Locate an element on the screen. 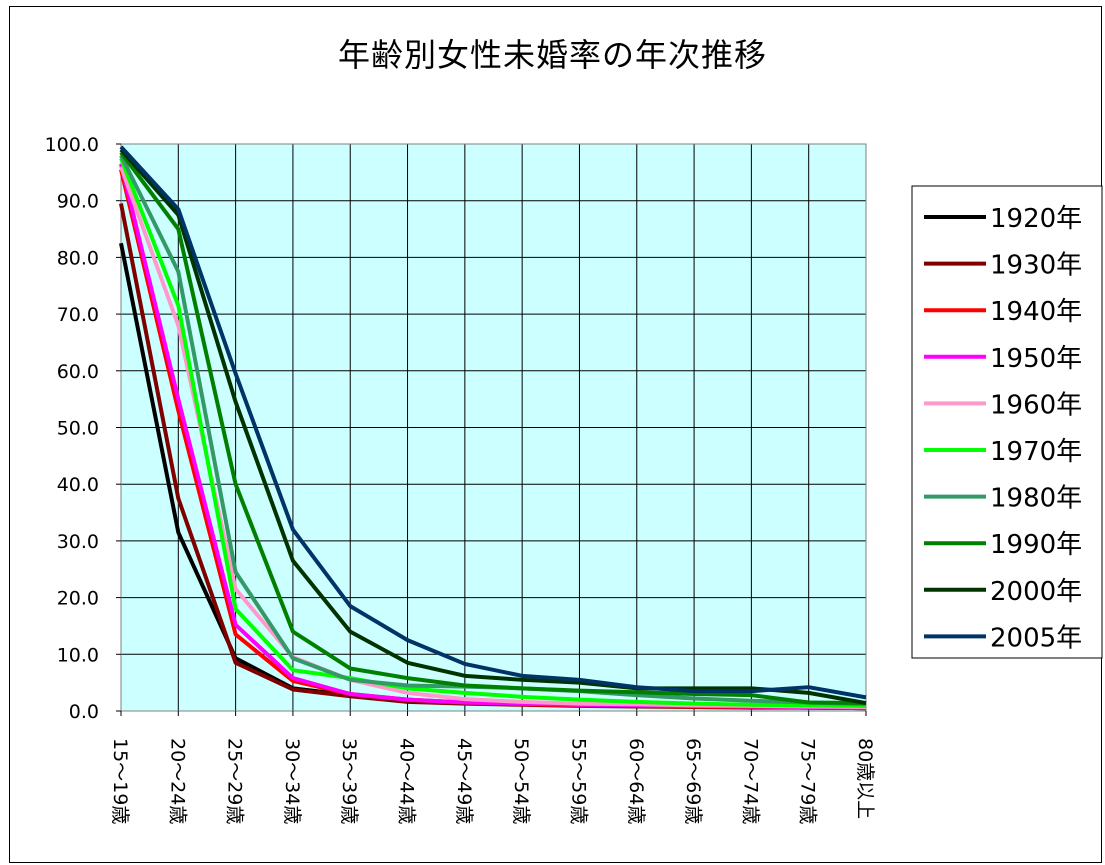 The width and height of the screenshot is (1105, 865). legend-label: 1970年 is located at coordinates (1036, 452).